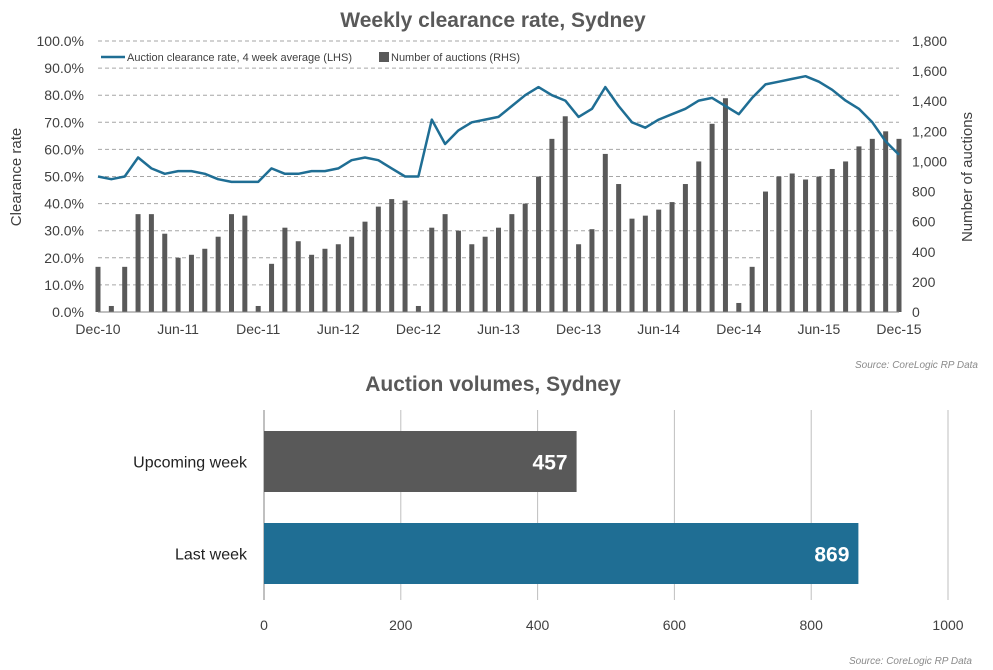 This screenshot has height=670, width=993. I want to click on volumes-x-tick-label: 1000, so click(947, 625).